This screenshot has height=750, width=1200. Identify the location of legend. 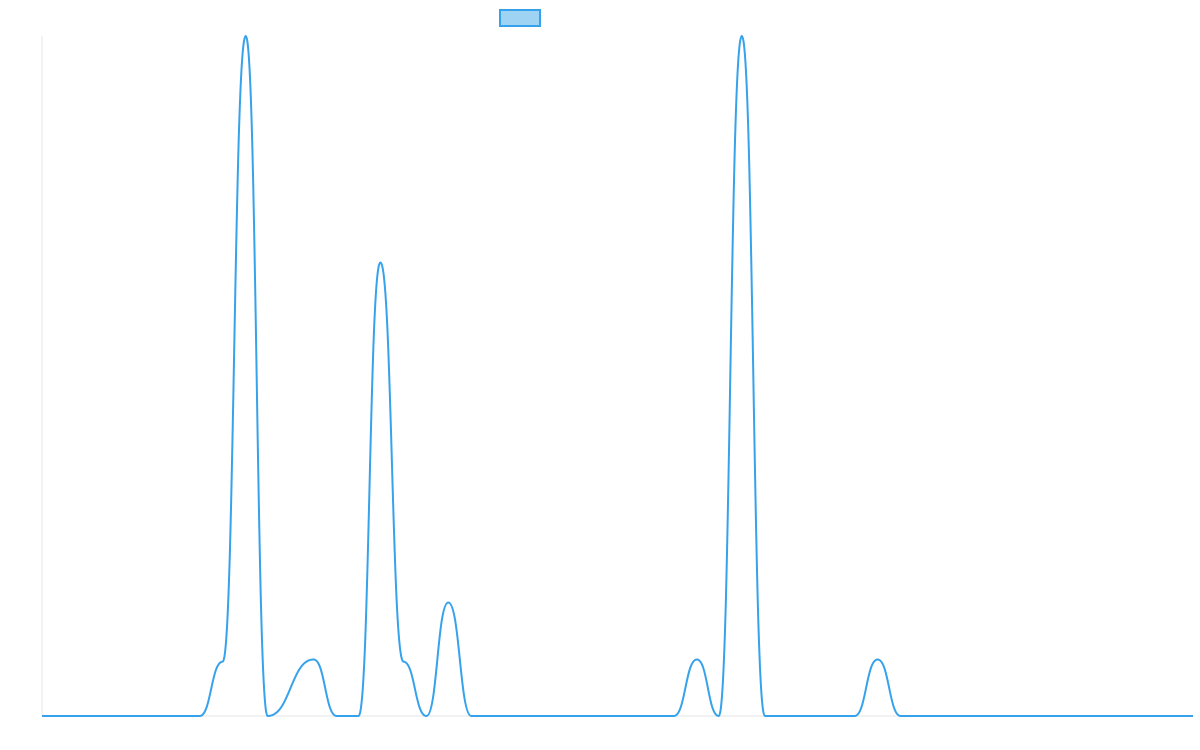
(520, 18).